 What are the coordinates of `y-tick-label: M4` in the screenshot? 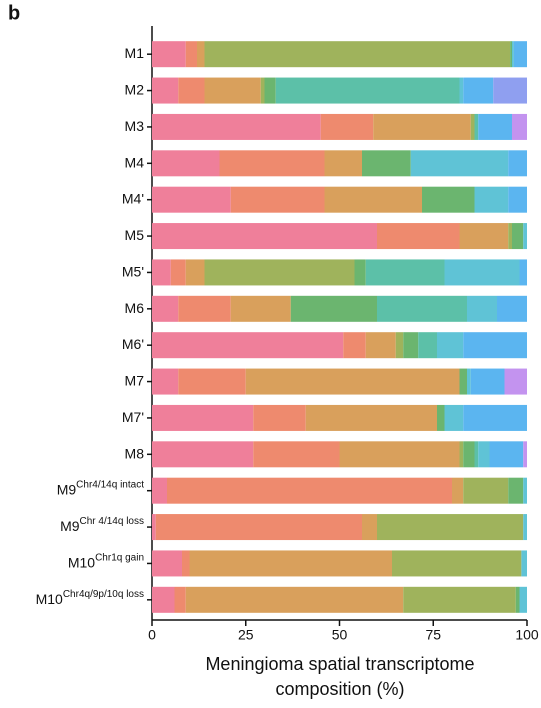 It's located at (135, 162).